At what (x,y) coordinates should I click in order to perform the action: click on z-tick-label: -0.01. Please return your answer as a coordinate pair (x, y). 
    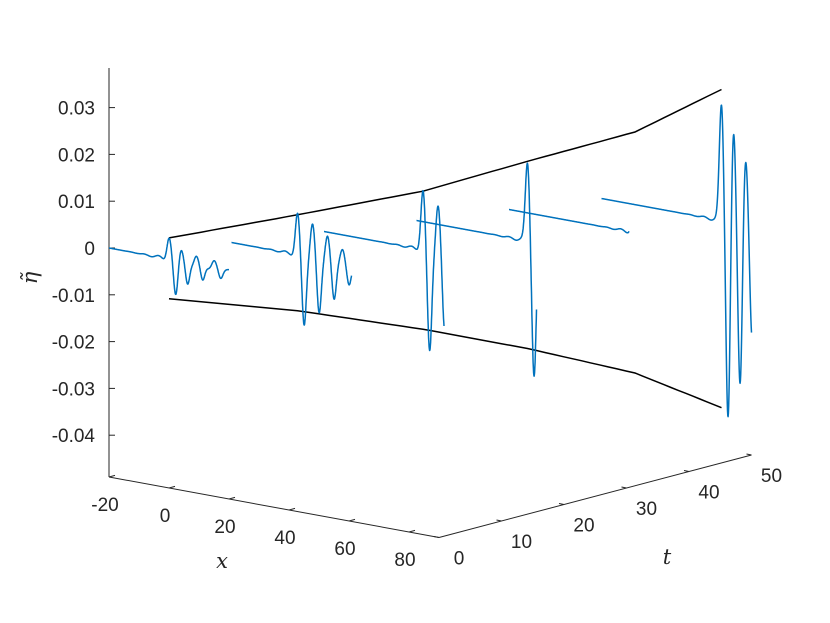
    Looking at the image, I should click on (73, 296).